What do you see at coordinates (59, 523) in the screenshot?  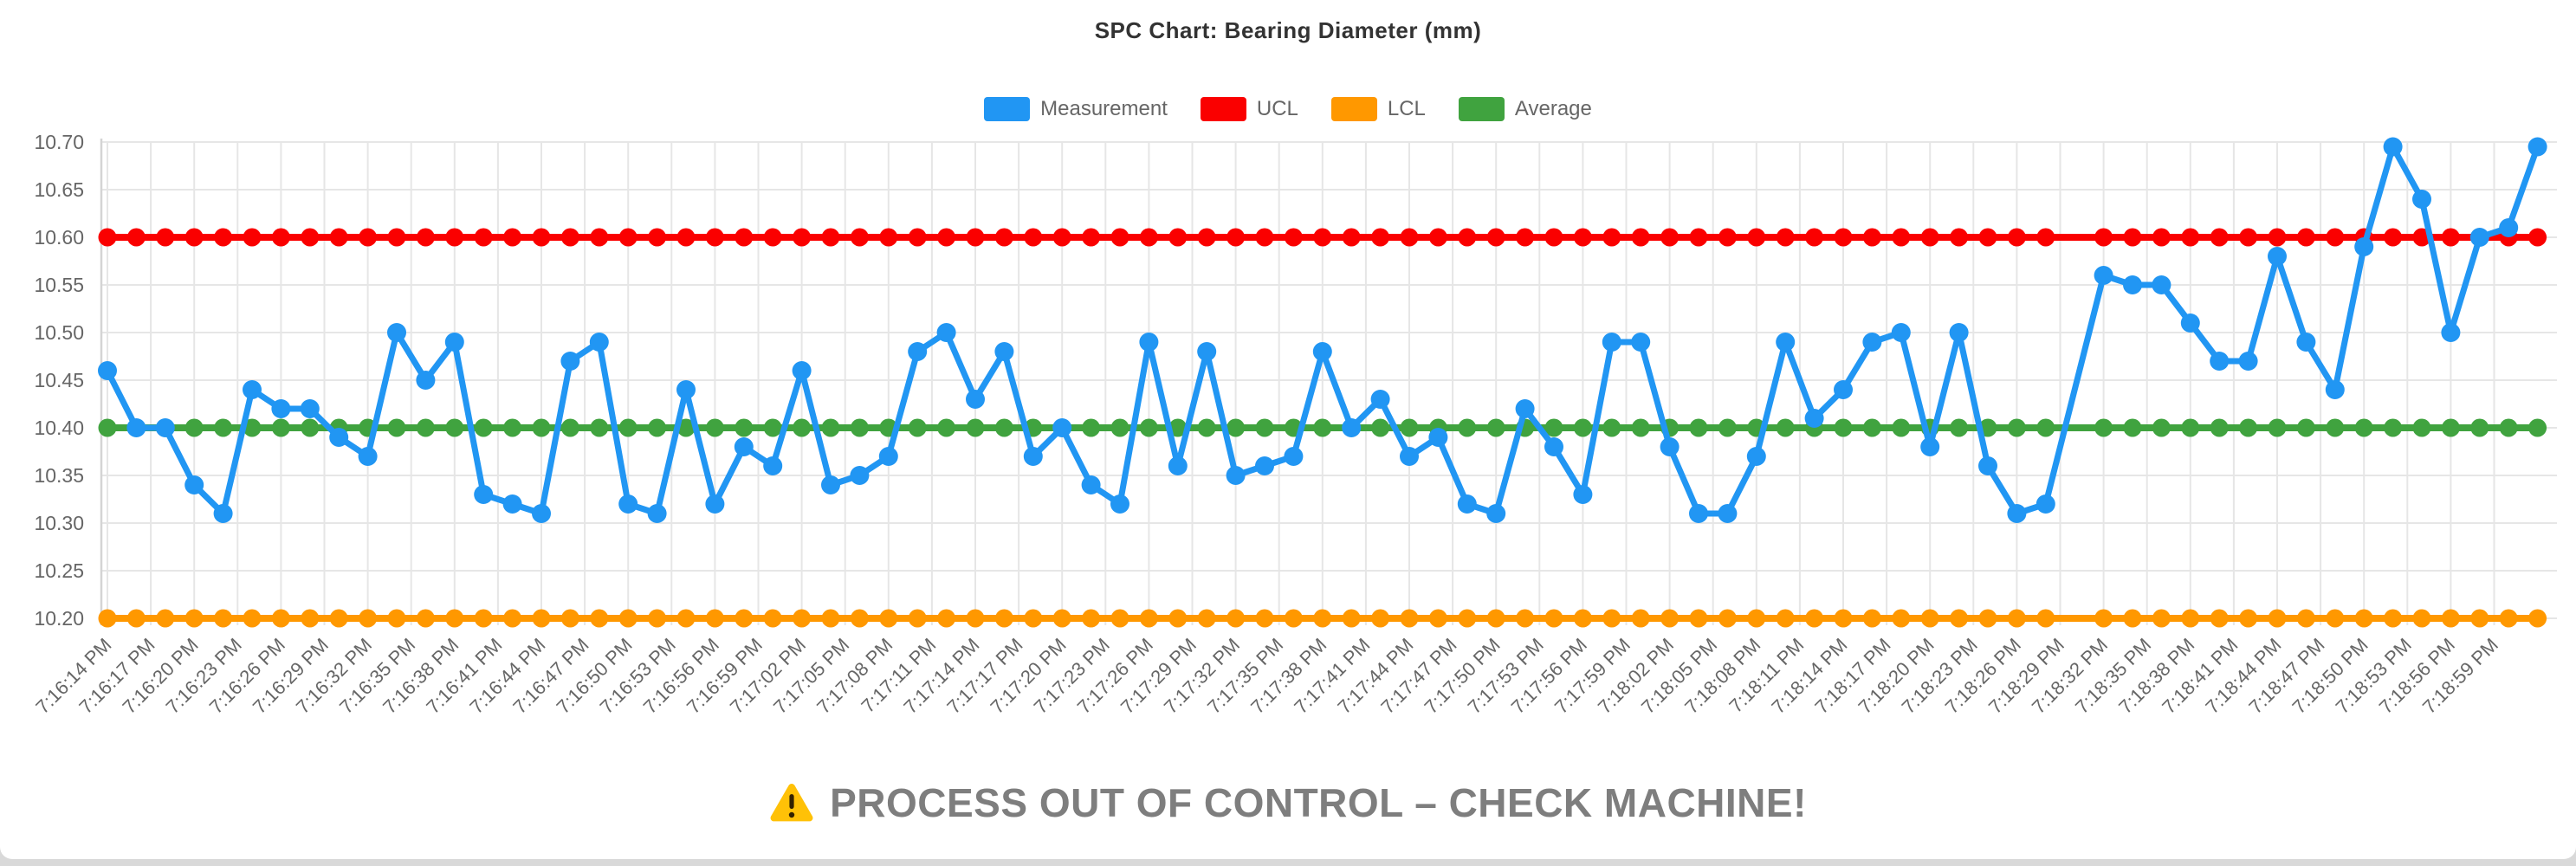 I see `svg-text: 10.30` at bounding box center [59, 523].